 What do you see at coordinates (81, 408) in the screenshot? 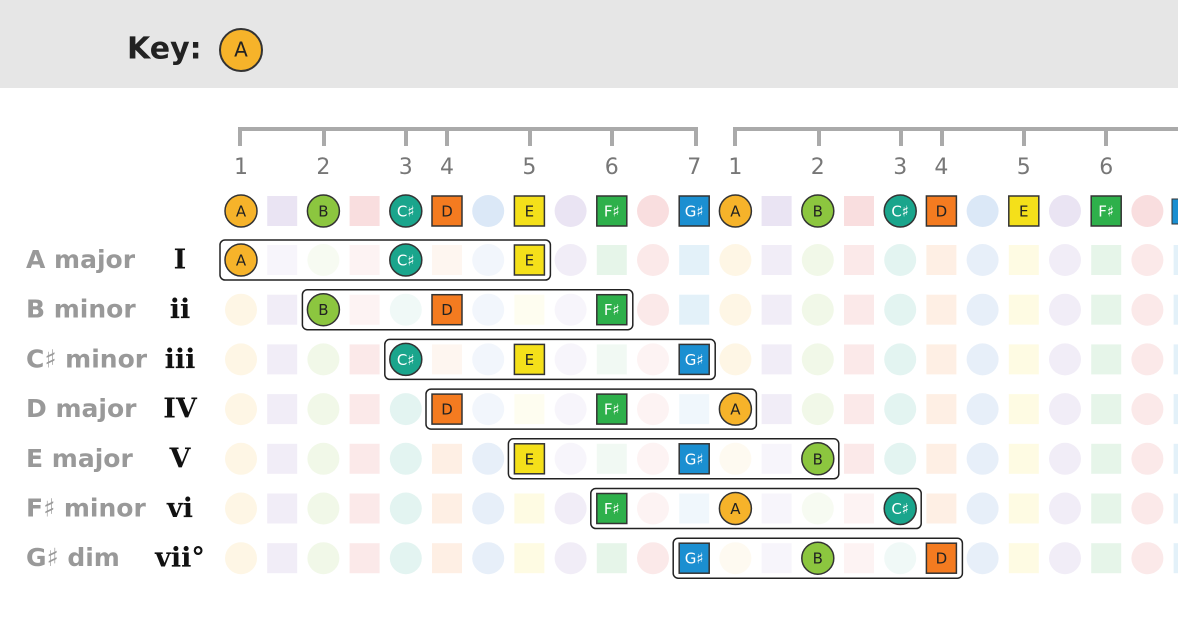
I see `chord-name: D major` at bounding box center [81, 408].